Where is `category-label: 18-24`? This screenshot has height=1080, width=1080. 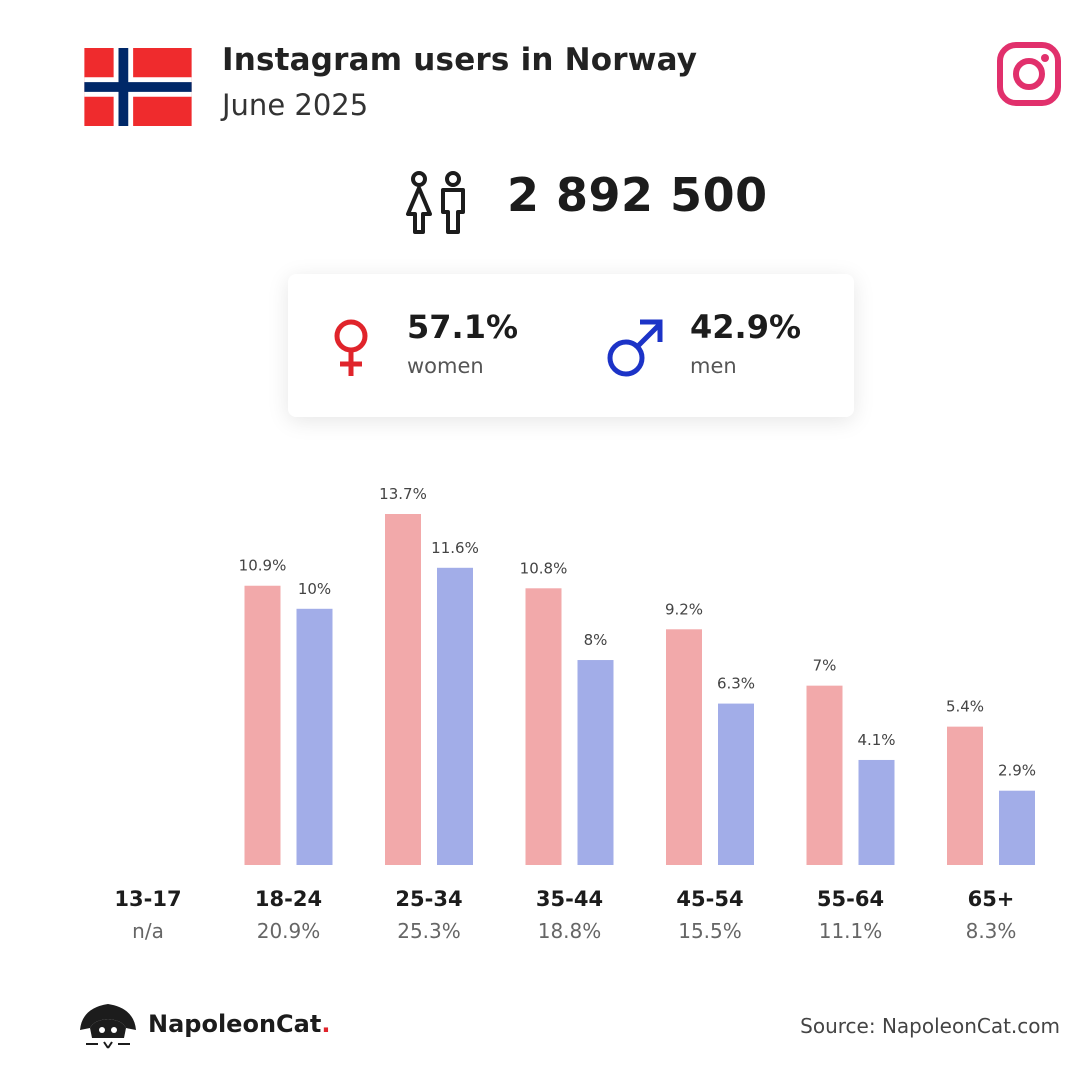 category-label: 18-24 is located at coordinates (288, 899).